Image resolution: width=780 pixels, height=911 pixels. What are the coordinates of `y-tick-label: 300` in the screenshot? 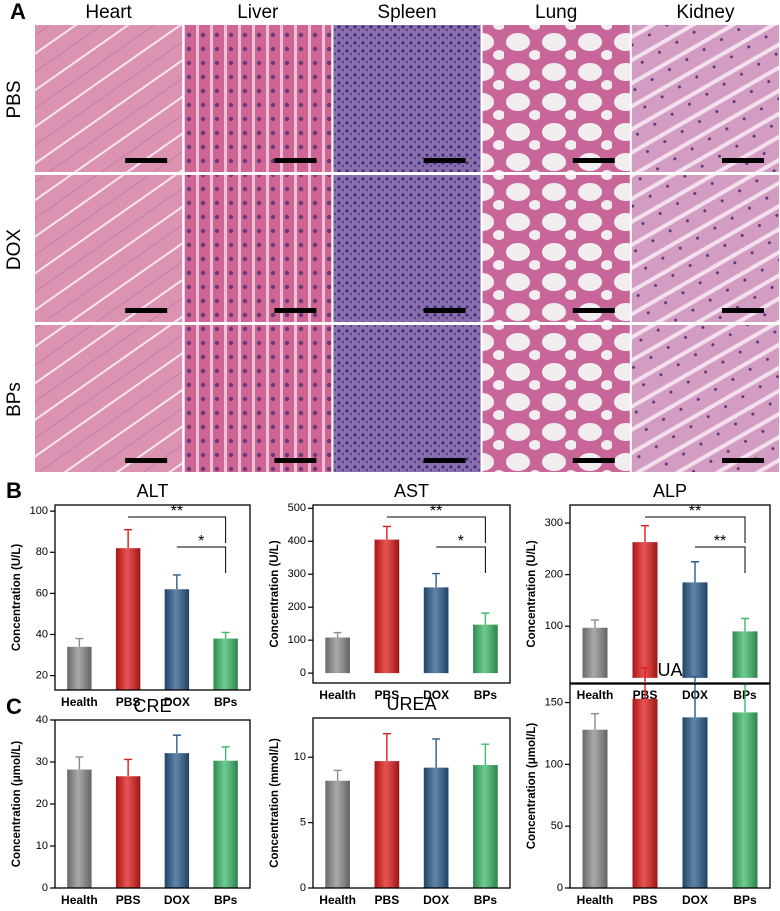 It's located at (554, 523).